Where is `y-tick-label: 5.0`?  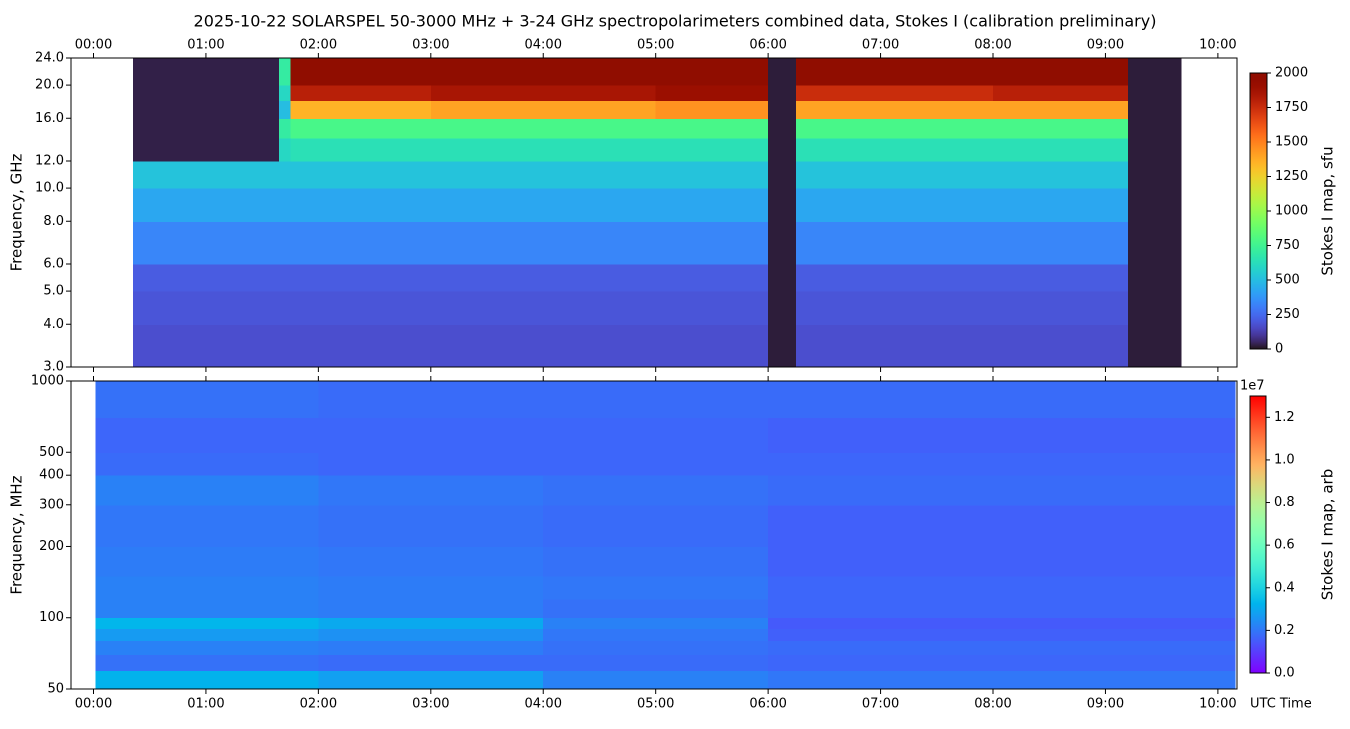 y-tick-label: 5.0 is located at coordinates (53, 291).